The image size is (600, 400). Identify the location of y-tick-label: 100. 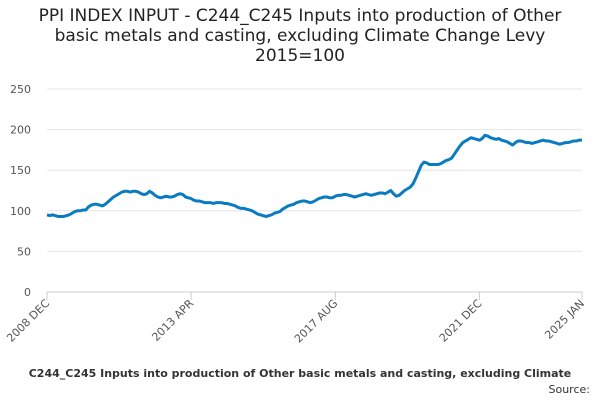
(20, 211).